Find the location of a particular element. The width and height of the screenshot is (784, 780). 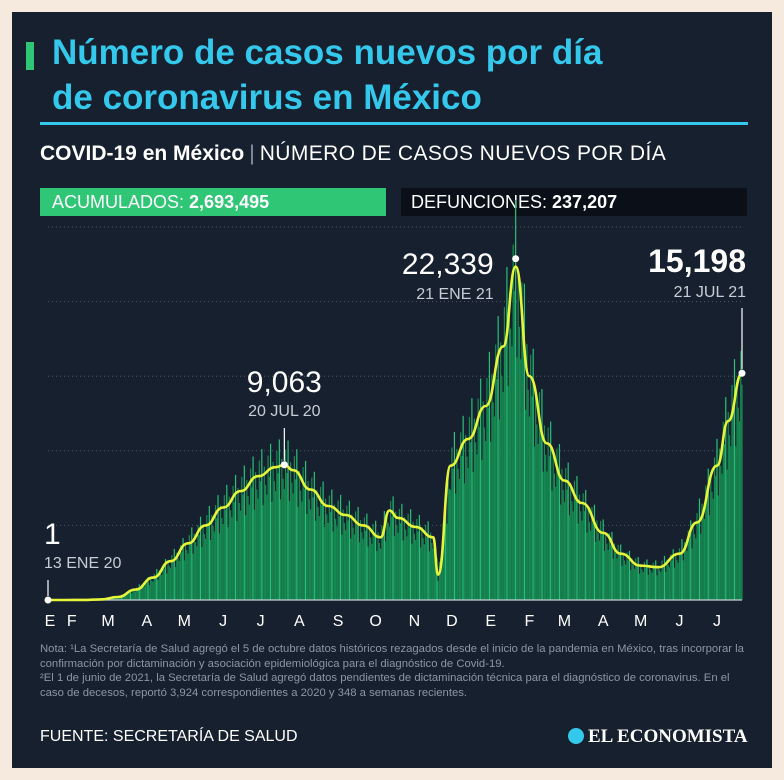

x-tick-label: M is located at coordinates (184, 621).